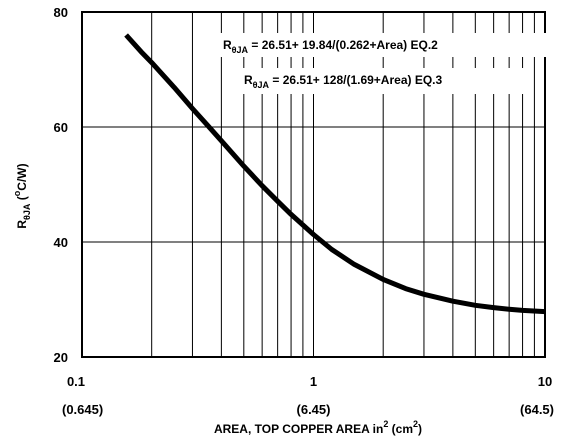  Describe the element at coordinates (22, 195) in the screenshot. I see `y-axis-label: RθJA (oC/W)` at that location.